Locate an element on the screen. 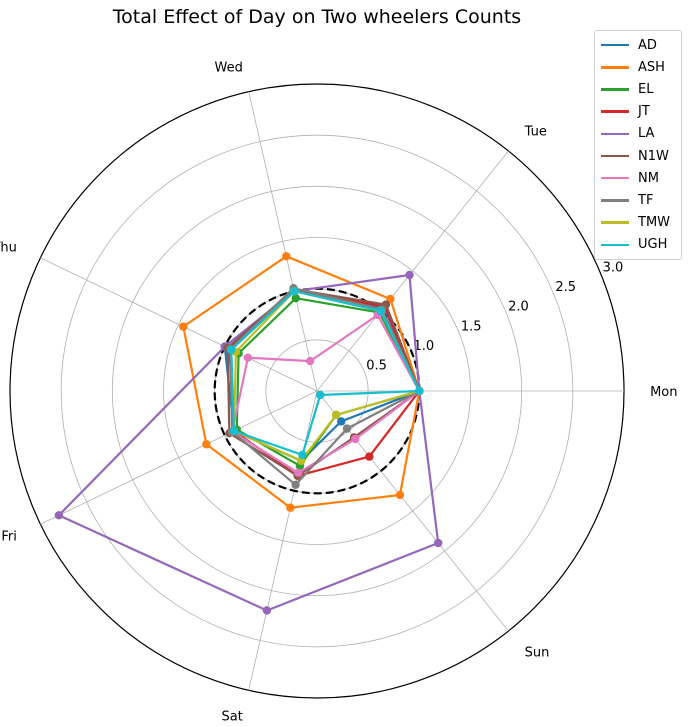 The width and height of the screenshot is (690, 727). radial-tick-label: 2.0 is located at coordinates (518, 307).